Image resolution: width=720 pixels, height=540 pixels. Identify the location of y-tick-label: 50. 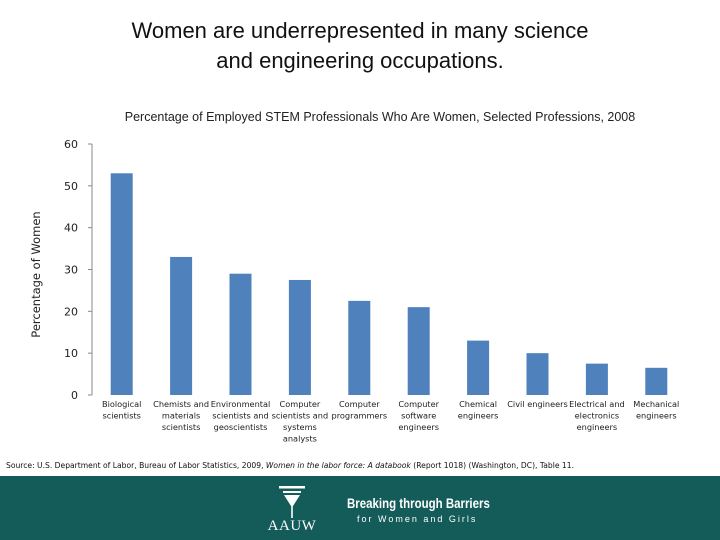
(71, 186).